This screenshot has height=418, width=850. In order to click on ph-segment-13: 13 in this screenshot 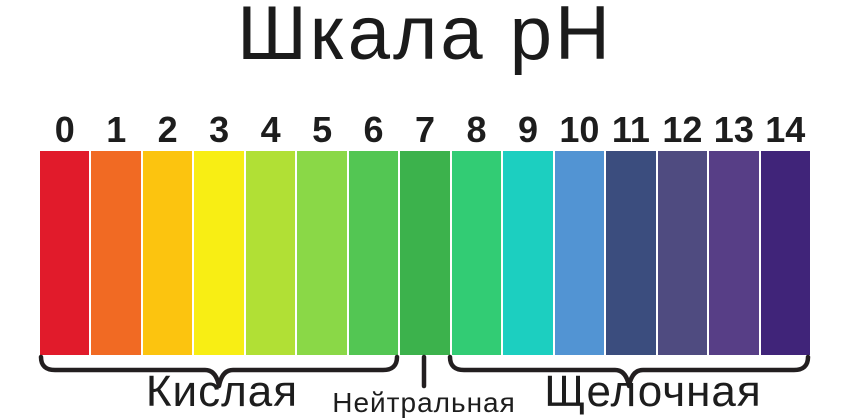, I will do `click(734, 231)`.